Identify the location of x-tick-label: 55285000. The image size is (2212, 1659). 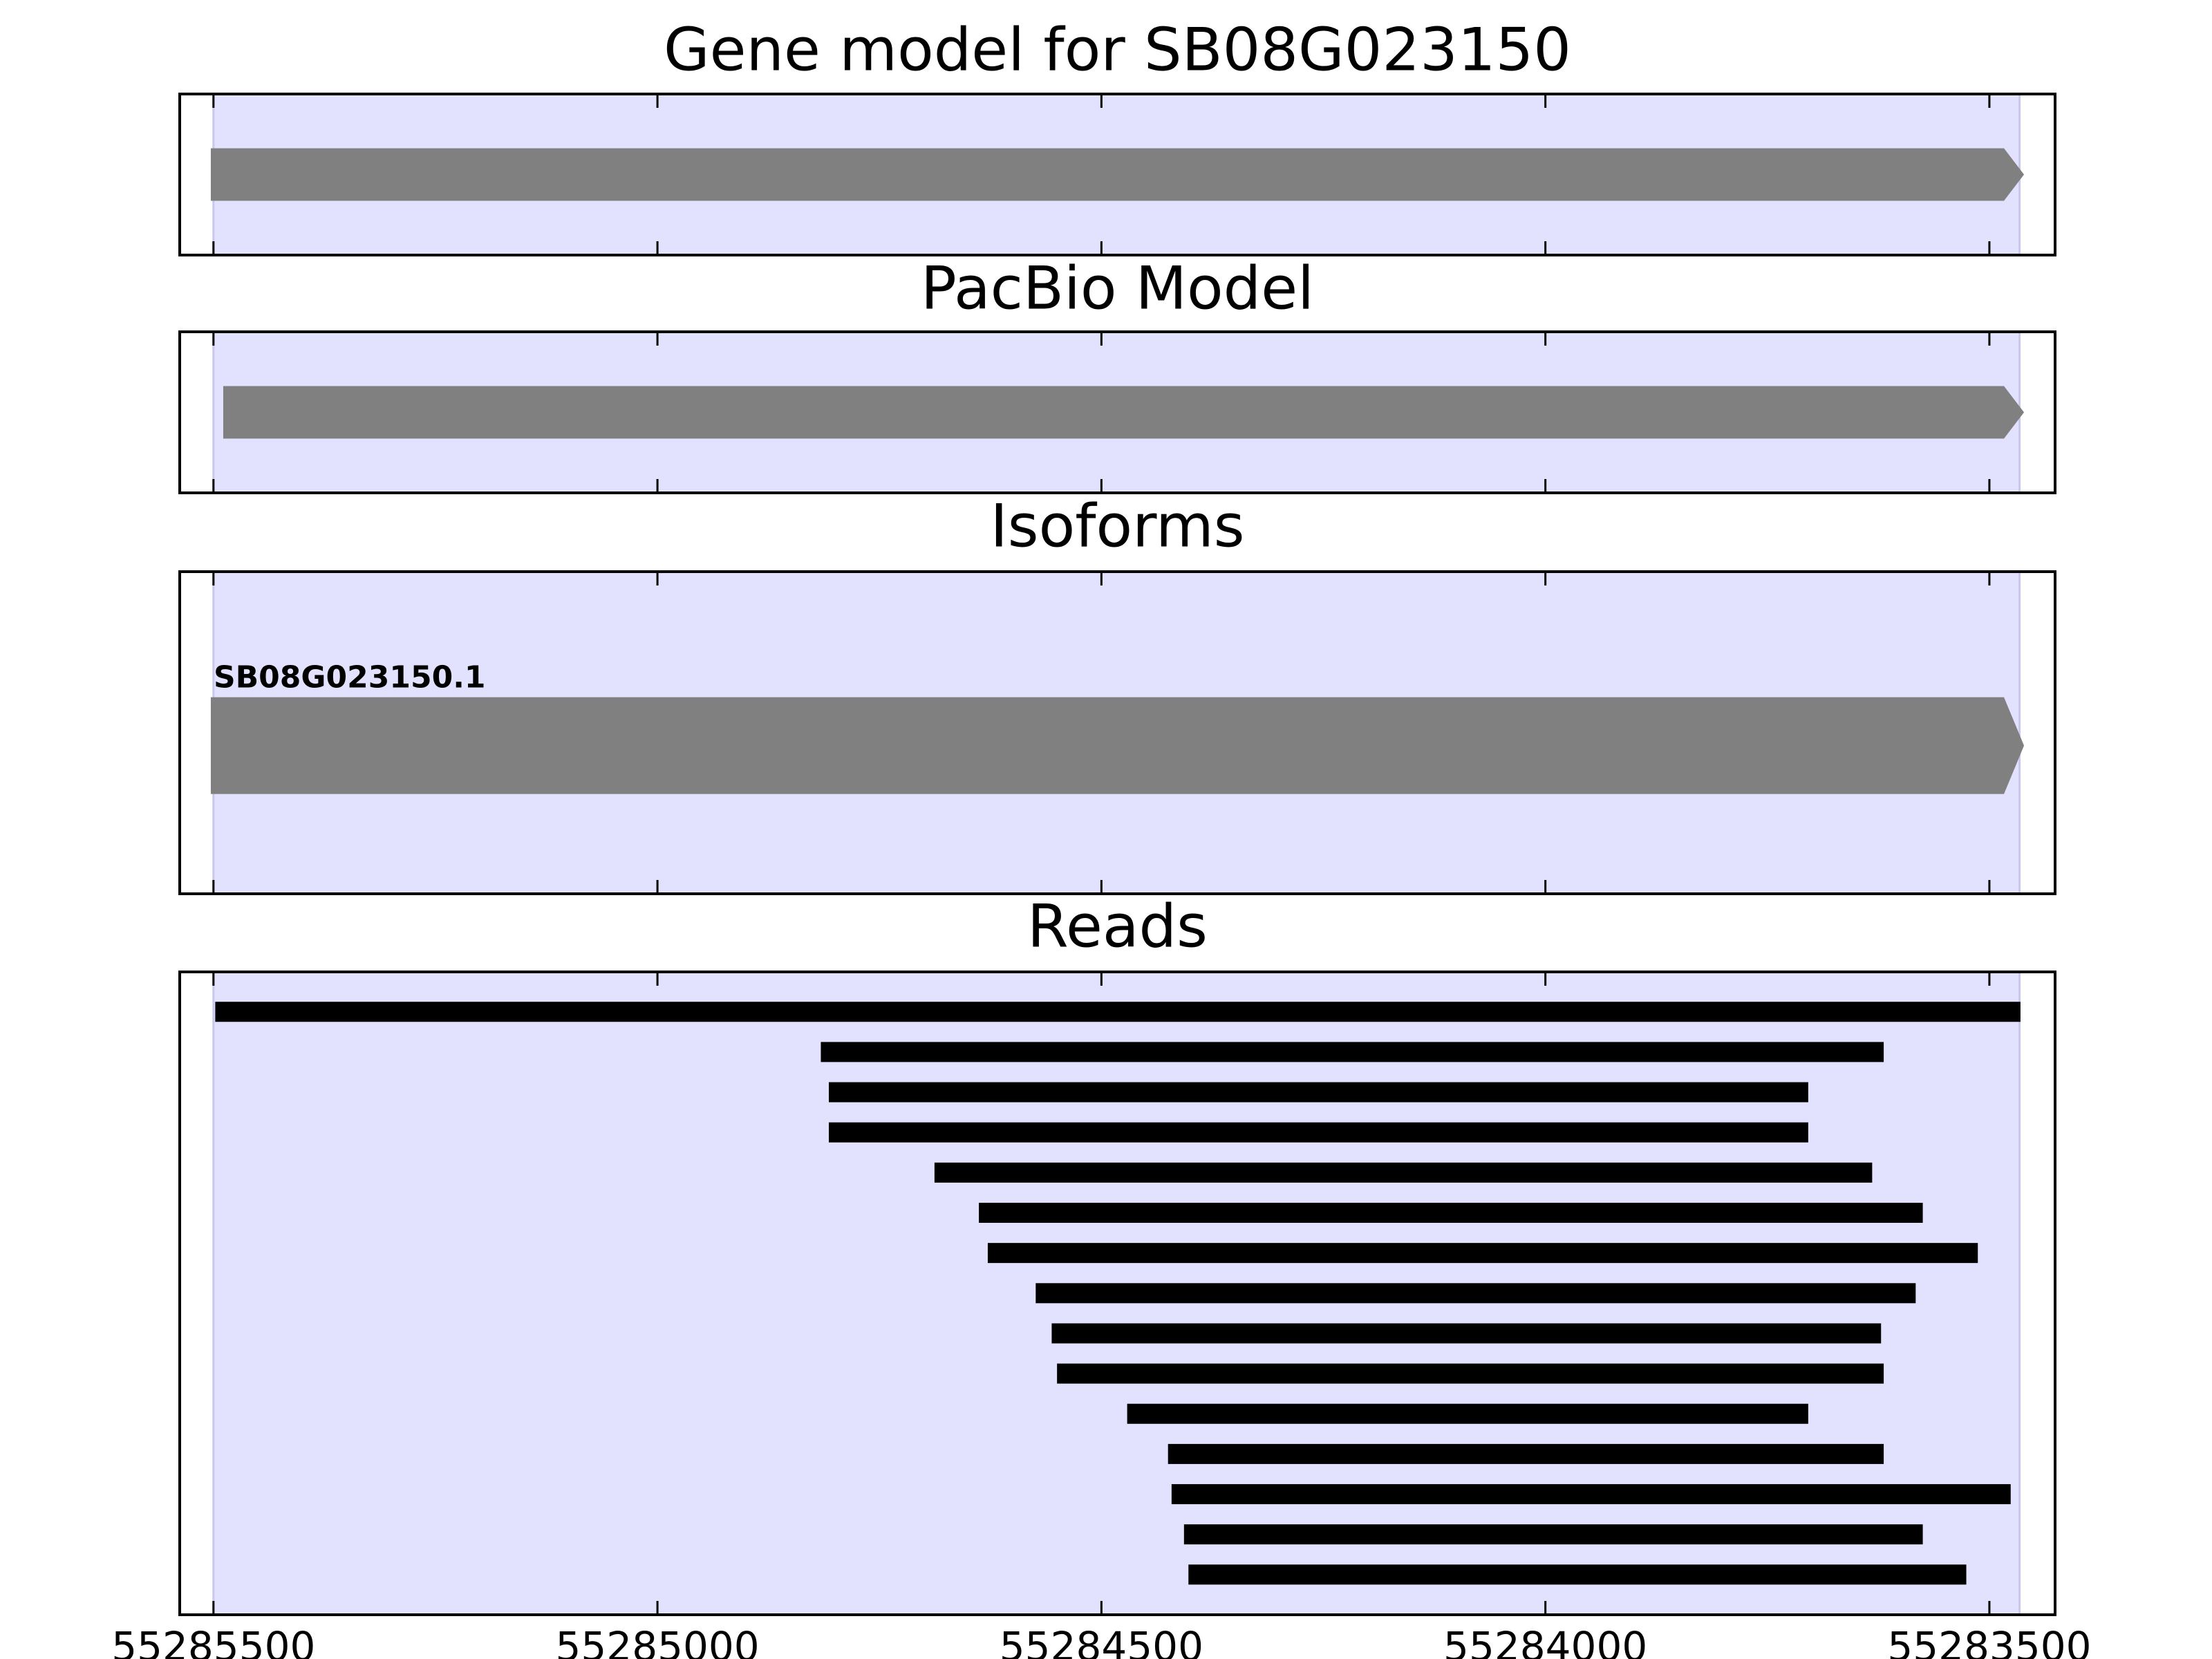
(657, 1641).